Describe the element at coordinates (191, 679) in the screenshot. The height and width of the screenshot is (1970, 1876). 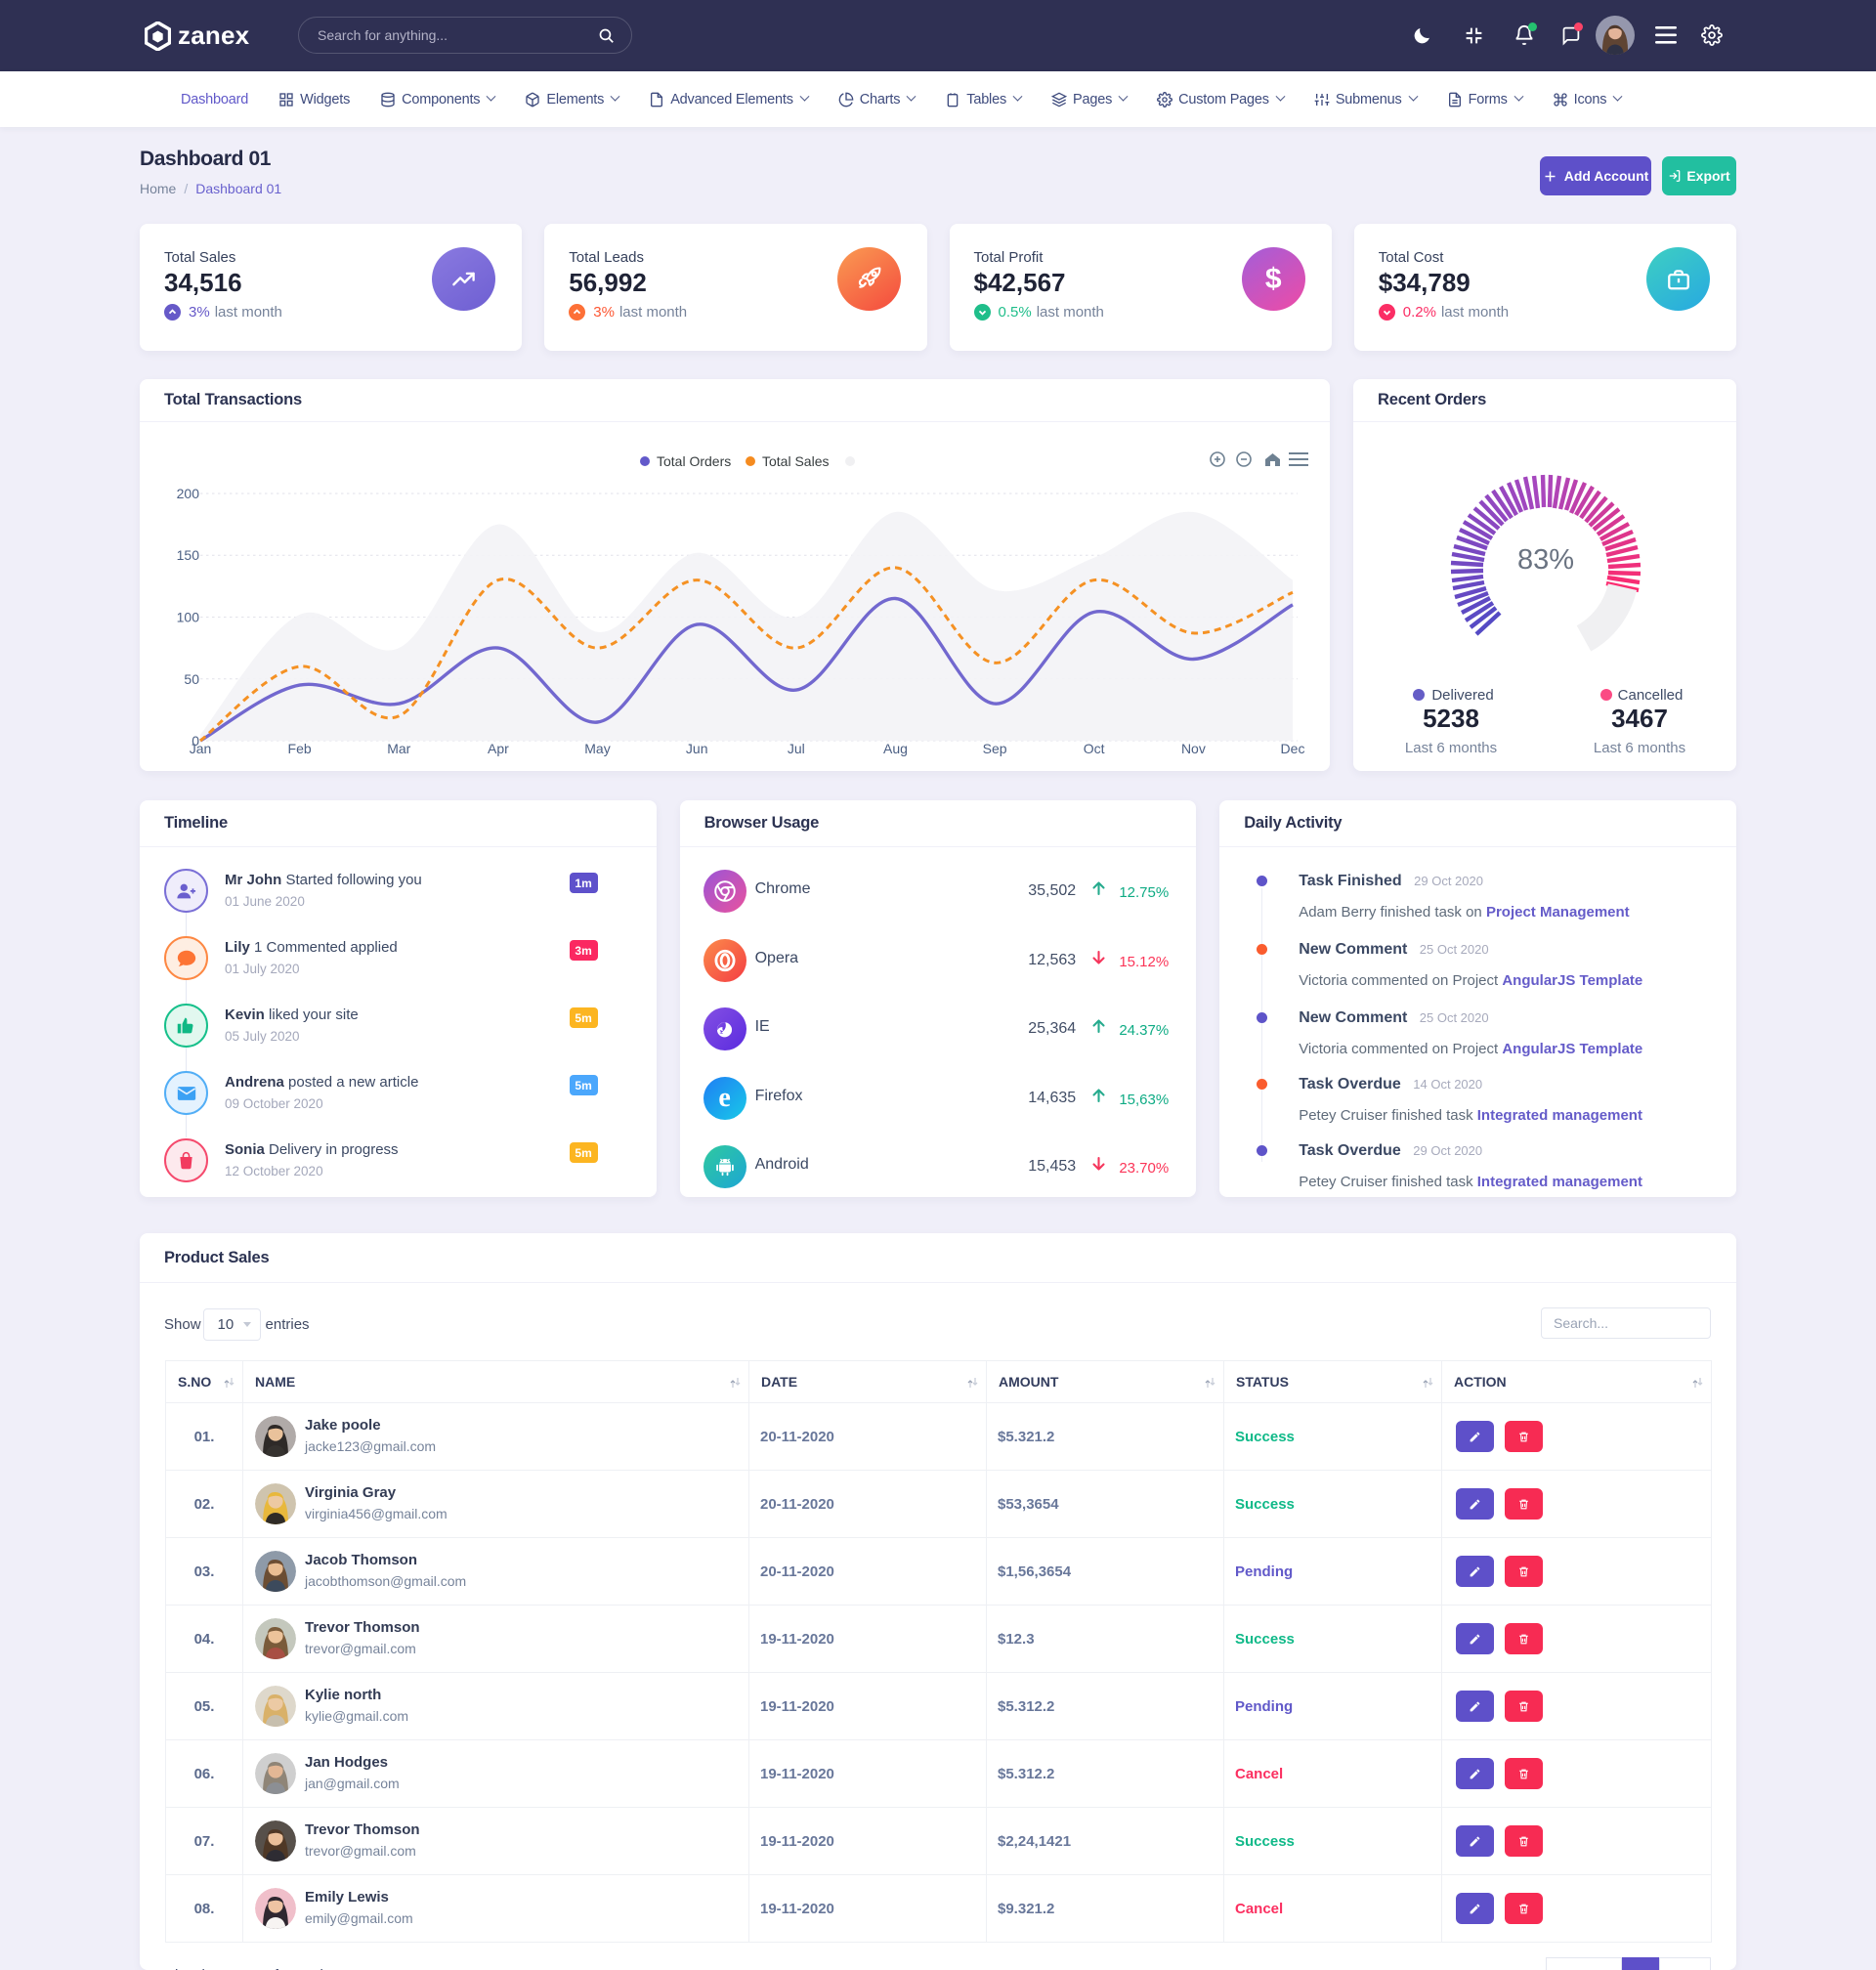
I see `svg-text: 50` at that location.